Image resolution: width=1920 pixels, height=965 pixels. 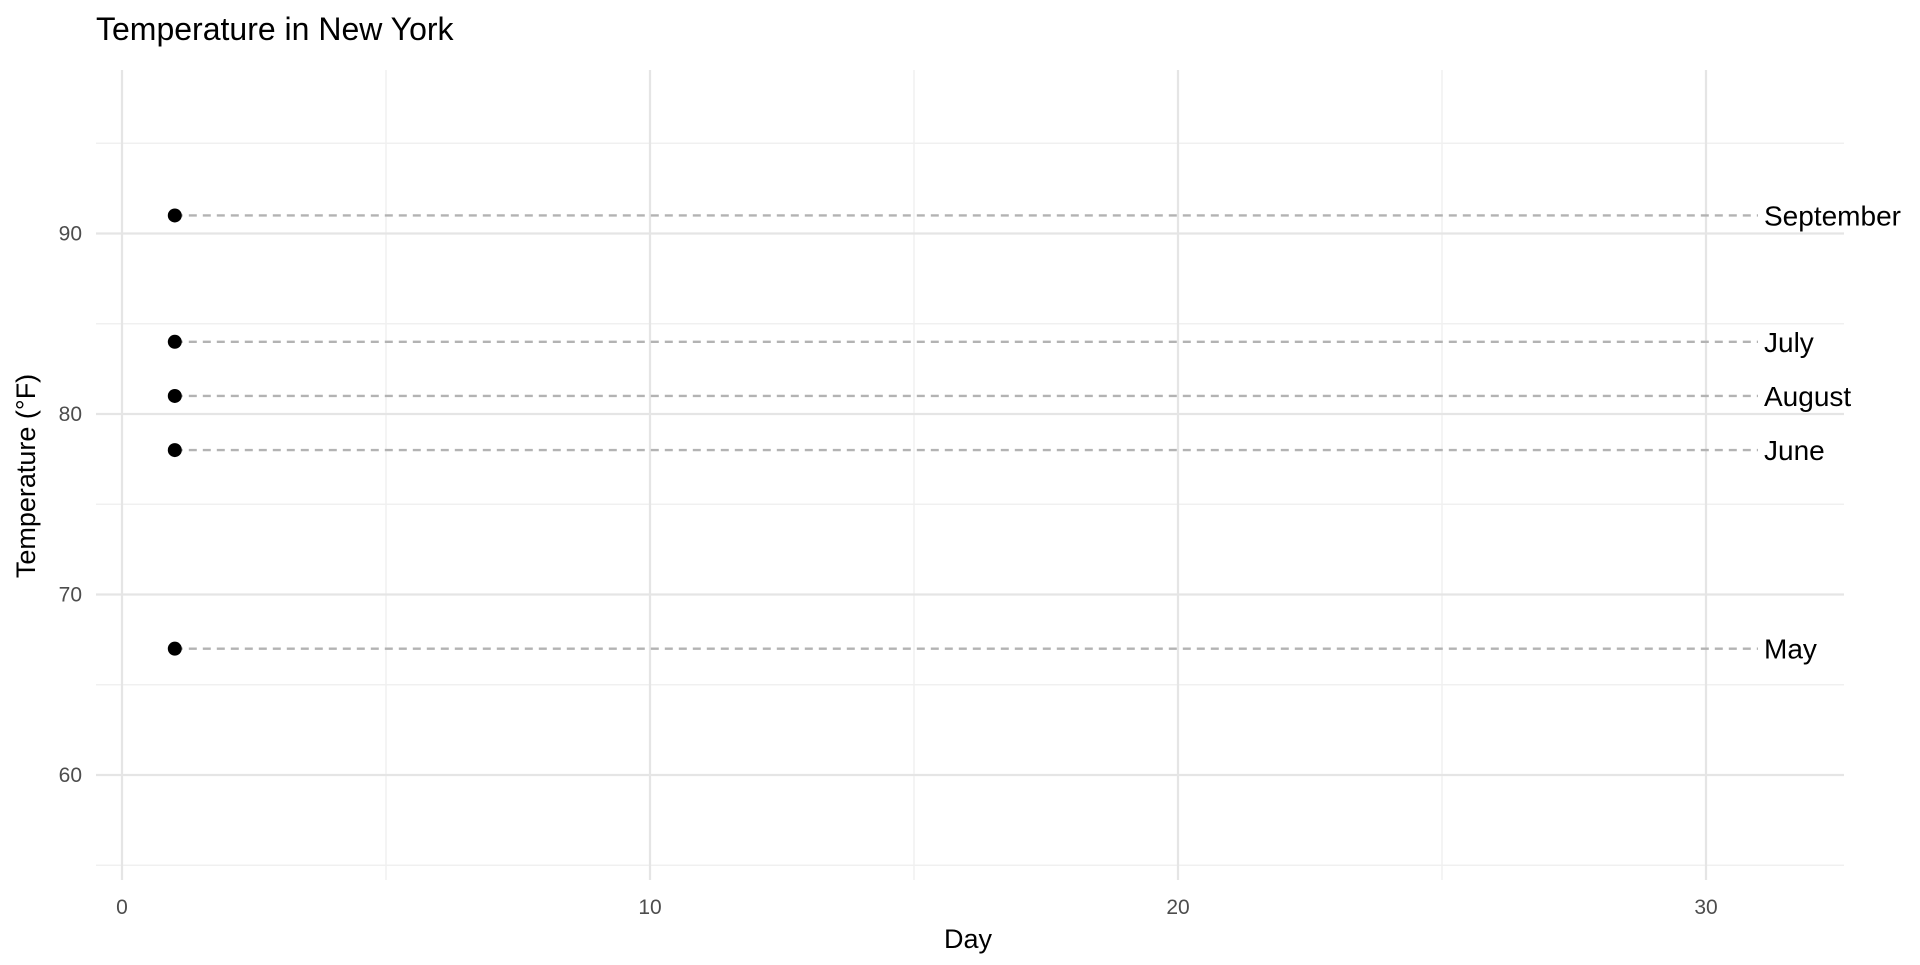 I want to click on y-tick-label: 70, so click(x=70, y=595).